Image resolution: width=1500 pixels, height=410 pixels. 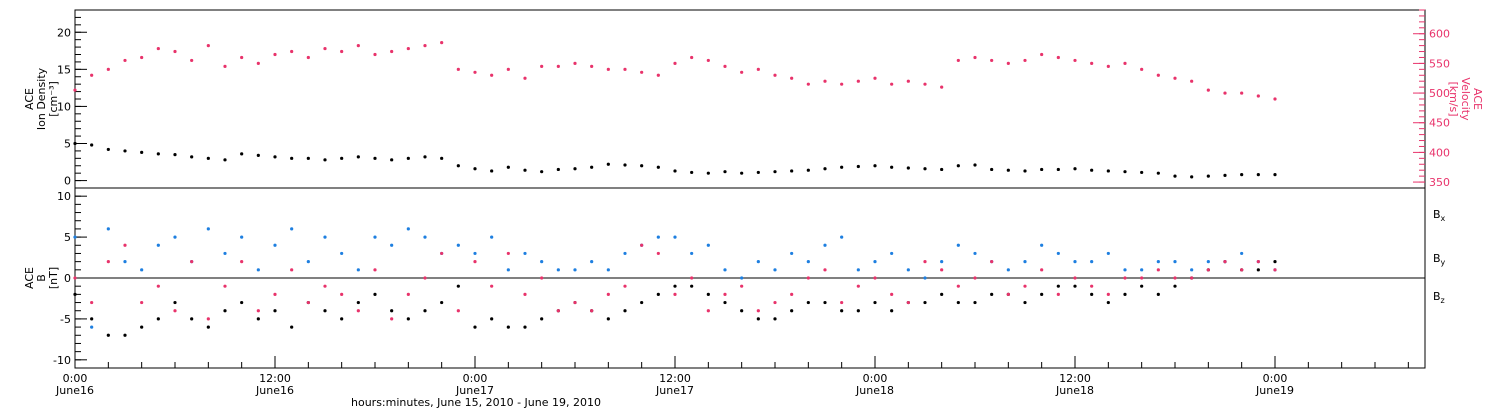 What do you see at coordinates (29, 99) in the screenshot?
I see `density-axis-label-line1: ACE` at bounding box center [29, 99].